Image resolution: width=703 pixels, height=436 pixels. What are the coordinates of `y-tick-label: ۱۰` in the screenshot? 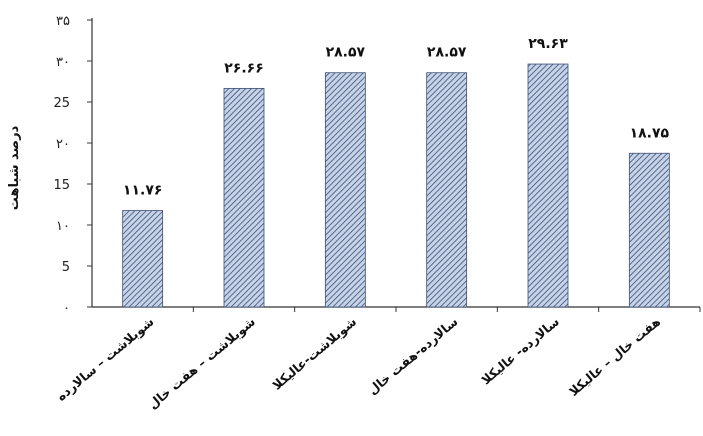 It's located at (63, 226).